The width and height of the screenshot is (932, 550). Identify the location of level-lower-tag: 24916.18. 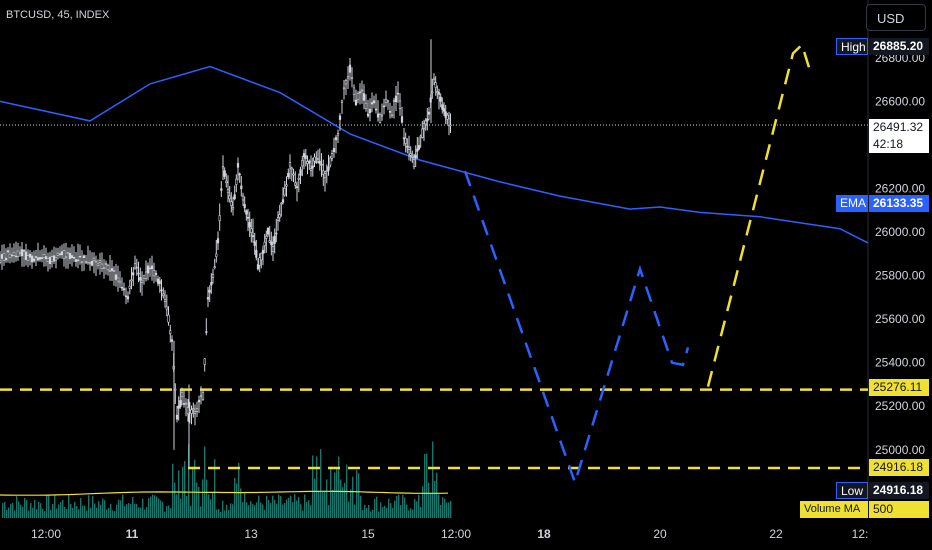
(899, 467).